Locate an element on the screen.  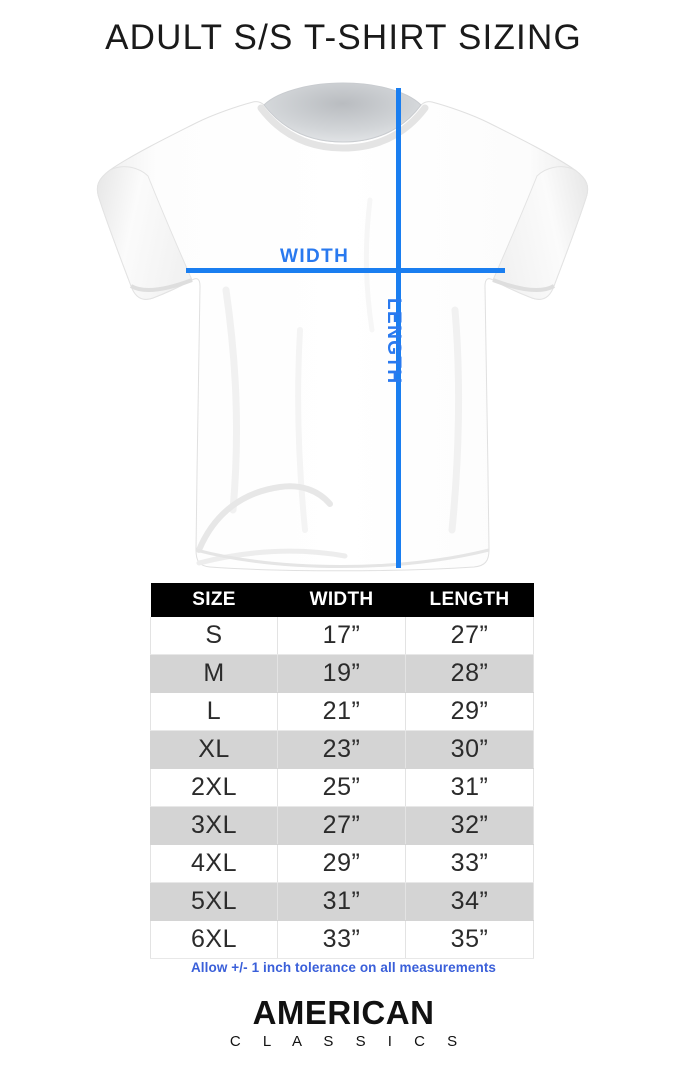
cell-width: 21” is located at coordinates (341, 711).